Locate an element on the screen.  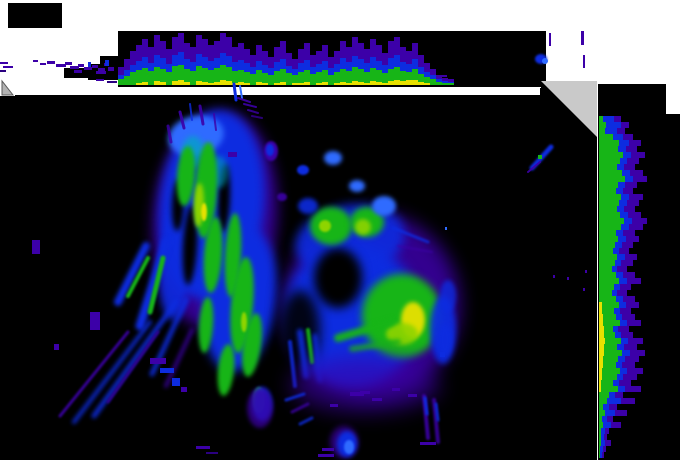
central-green-bright is located at coordinates (363, 227).